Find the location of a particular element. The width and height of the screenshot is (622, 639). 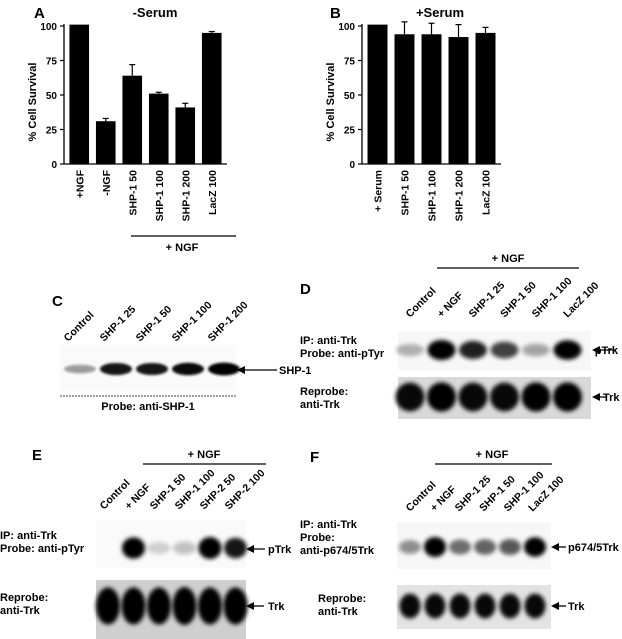

blot-c-bands is located at coordinates (152, 369).